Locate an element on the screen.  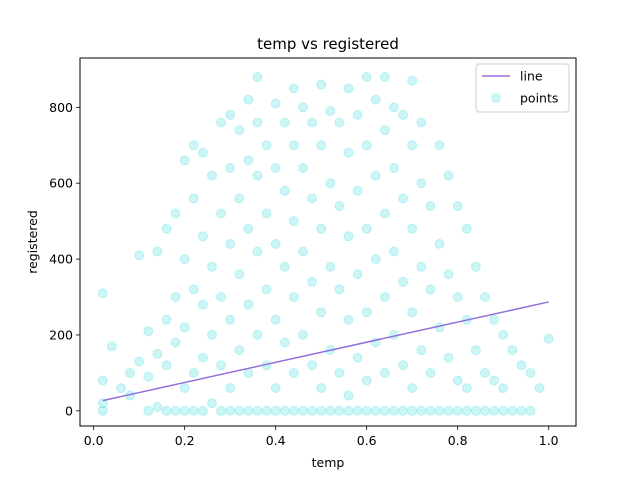
x-tick-label: 0.6 is located at coordinates (367, 440).